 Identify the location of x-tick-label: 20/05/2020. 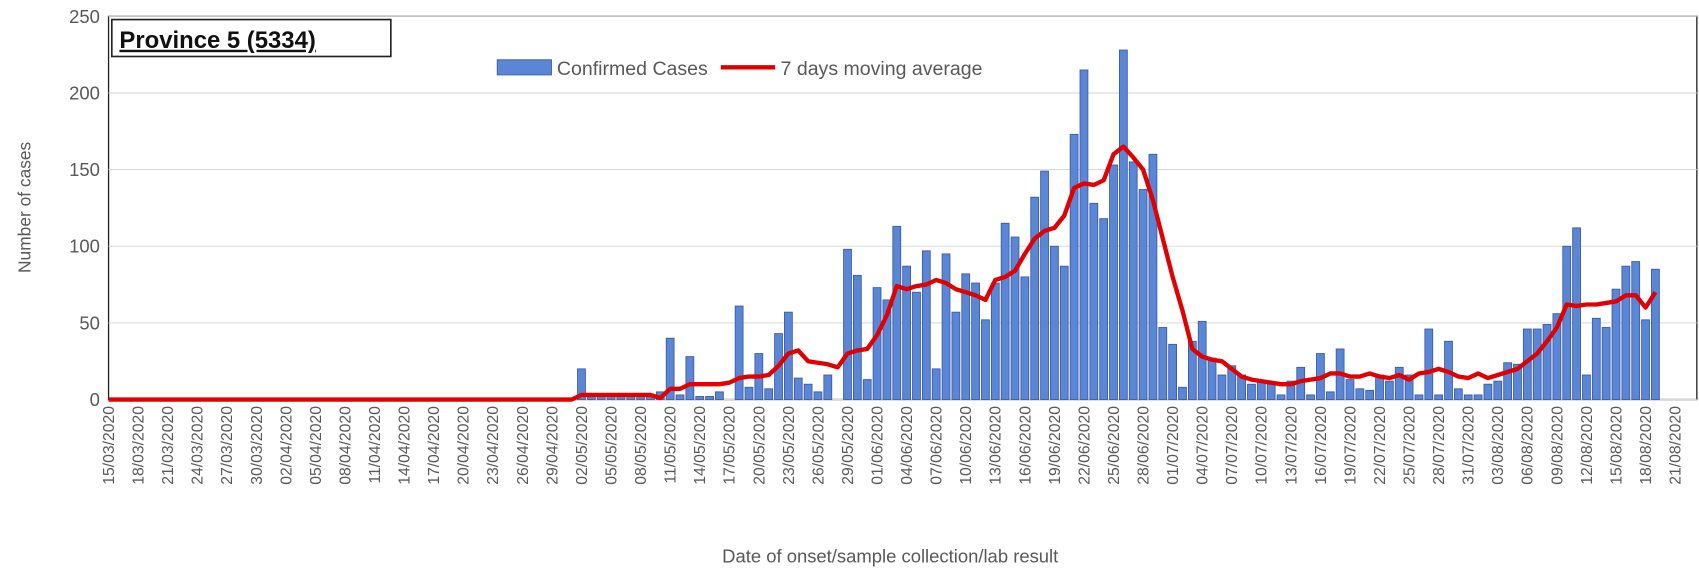
(759, 445).